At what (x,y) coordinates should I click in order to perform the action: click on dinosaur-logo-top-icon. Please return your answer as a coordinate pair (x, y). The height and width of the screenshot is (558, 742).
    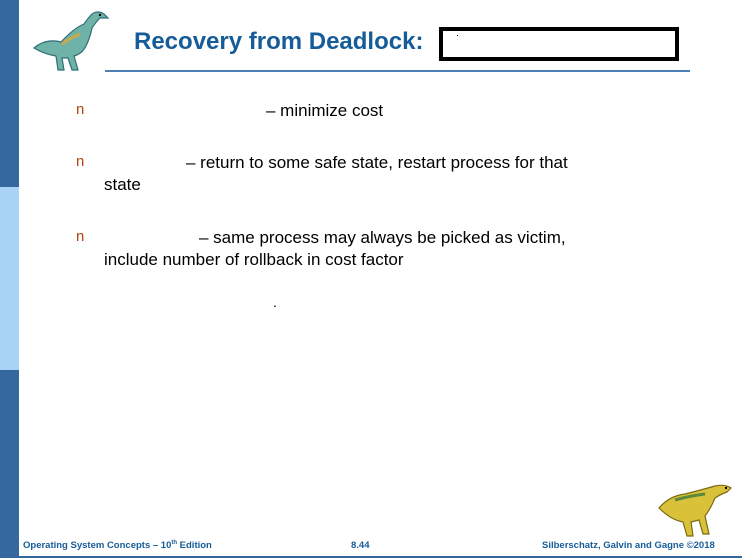
    Looking at the image, I should click on (71, 41).